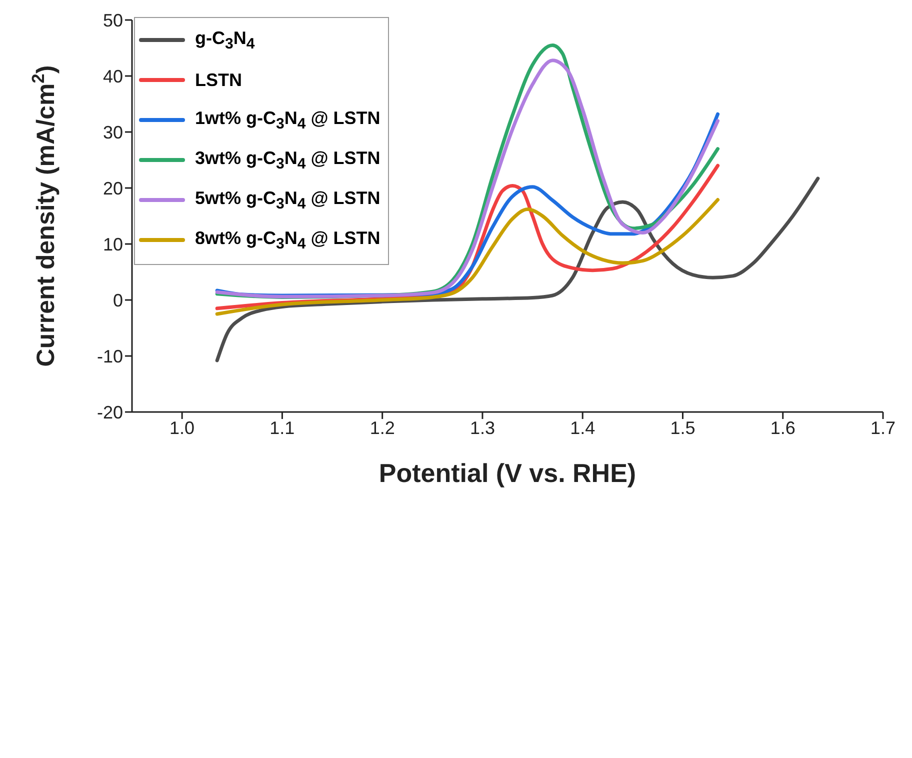 Image resolution: width=912 pixels, height=758 pixels. What do you see at coordinates (182, 428) in the screenshot?
I see `x-tick-label: 1.0` at bounding box center [182, 428].